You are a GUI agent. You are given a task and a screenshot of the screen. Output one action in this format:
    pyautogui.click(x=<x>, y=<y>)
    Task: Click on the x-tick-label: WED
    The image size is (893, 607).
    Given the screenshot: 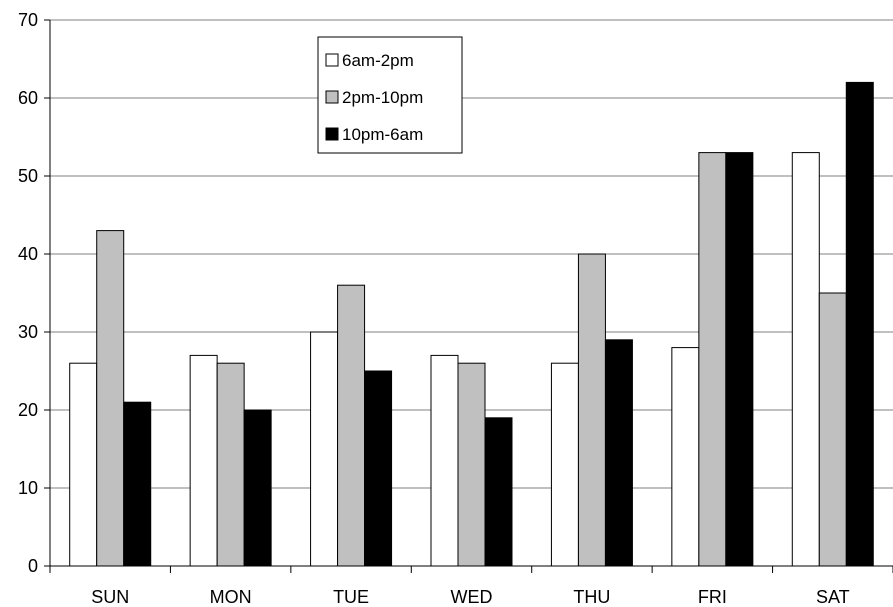 What is the action you would take?
    pyautogui.click(x=472, y=597)
    